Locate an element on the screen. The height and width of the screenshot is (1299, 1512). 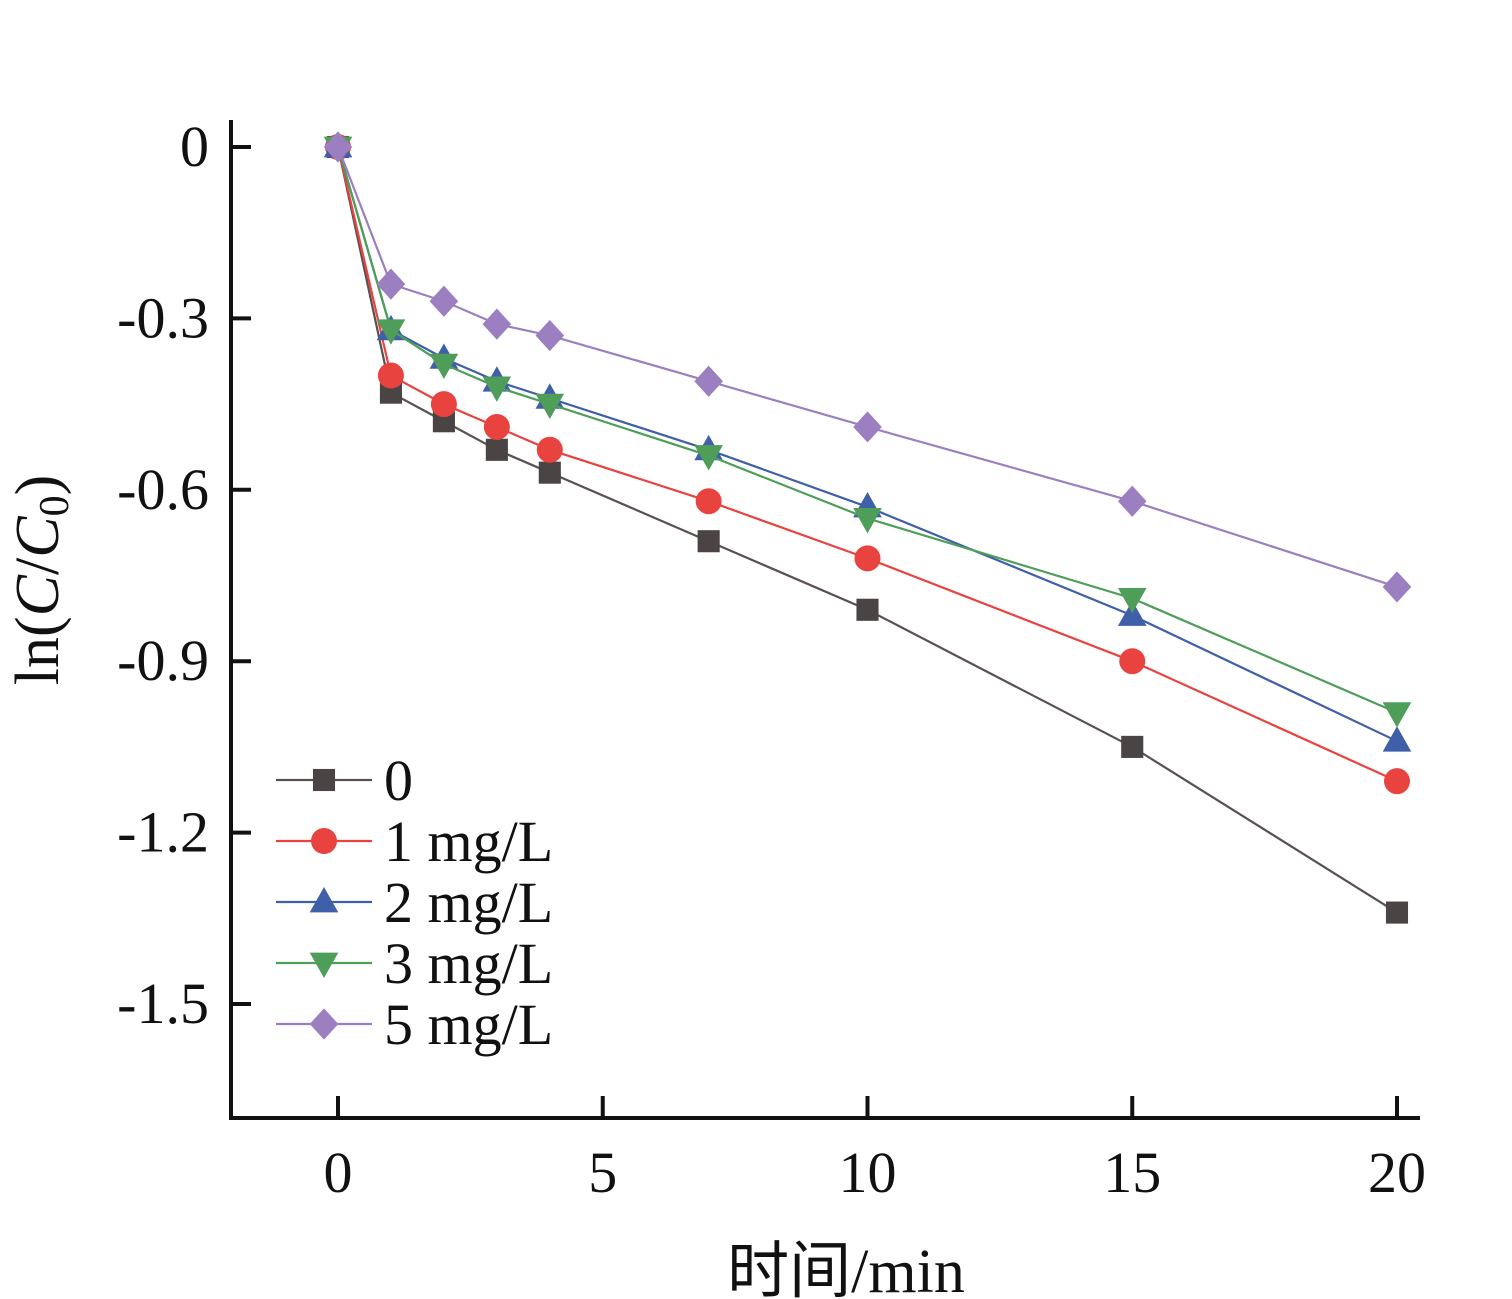
y-axis-title-part: / is located at coordinates (38, 566).